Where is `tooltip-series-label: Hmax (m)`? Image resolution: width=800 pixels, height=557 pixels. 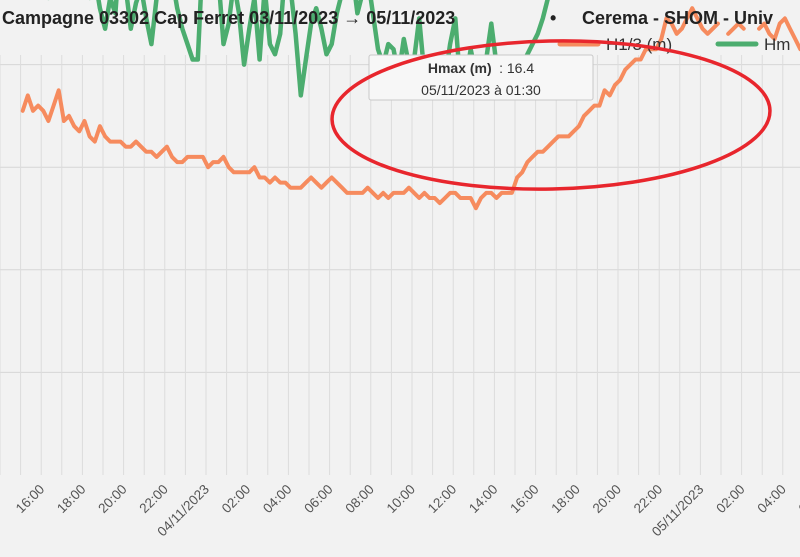 tooltip-series-label: Hmax (m) is located at coordinates (460, 68).